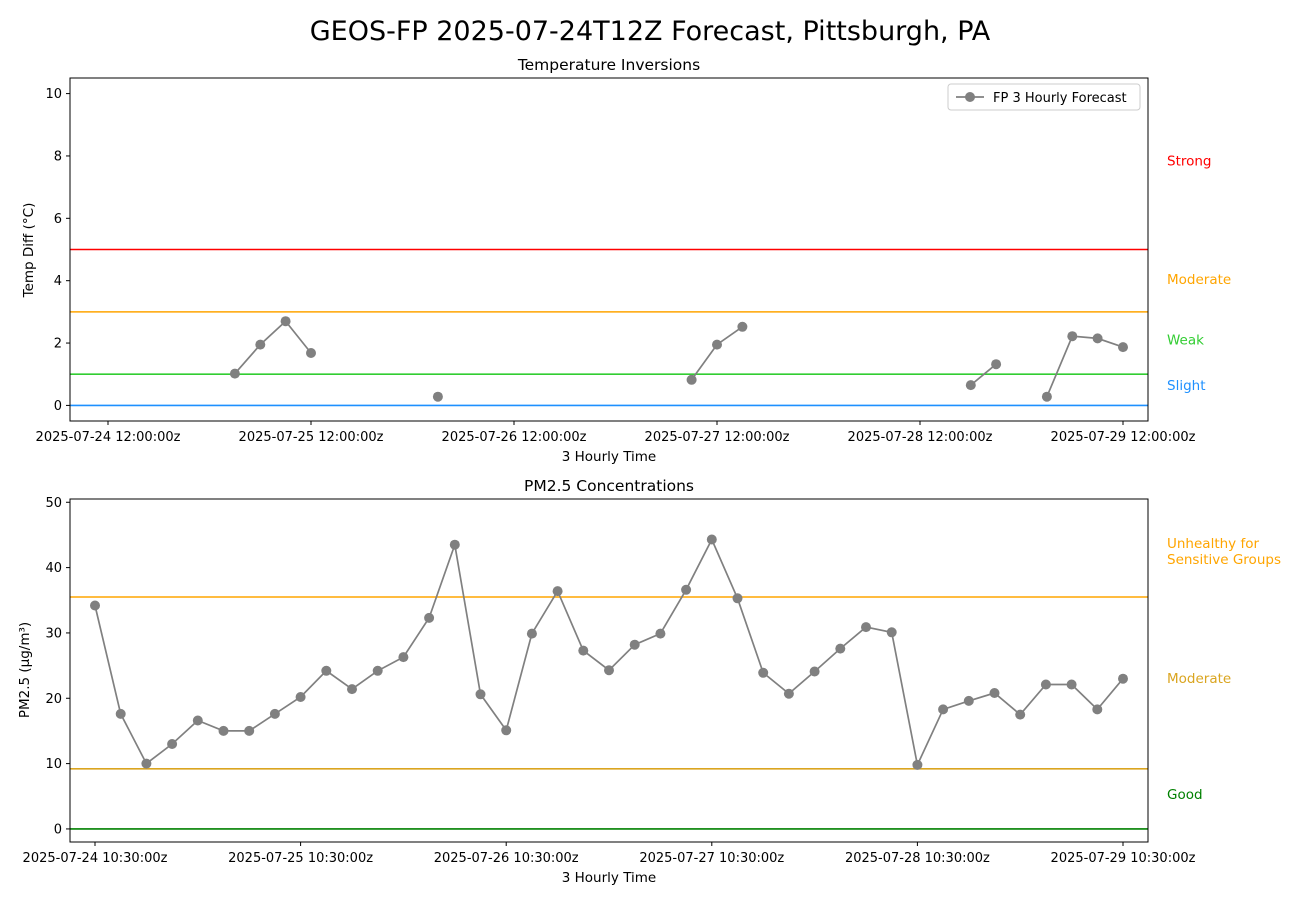 The image size is (1300, 900). What do you see at coordinates (53, 699) in the screenshot?
I see `pm25-y-tick-label: 20` at bounding box center [53, 699].